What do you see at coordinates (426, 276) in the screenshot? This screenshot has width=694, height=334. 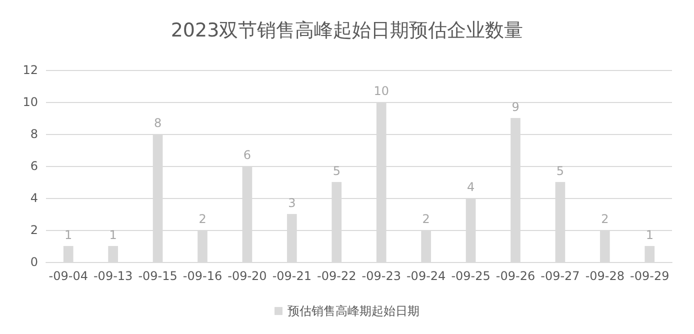 I see `x-tick-label: -09-24` at bounding box center [426, 276].